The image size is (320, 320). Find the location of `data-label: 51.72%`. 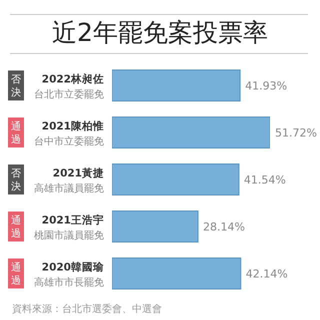

data-label: 51.72% is located at coordinates (296, 133).